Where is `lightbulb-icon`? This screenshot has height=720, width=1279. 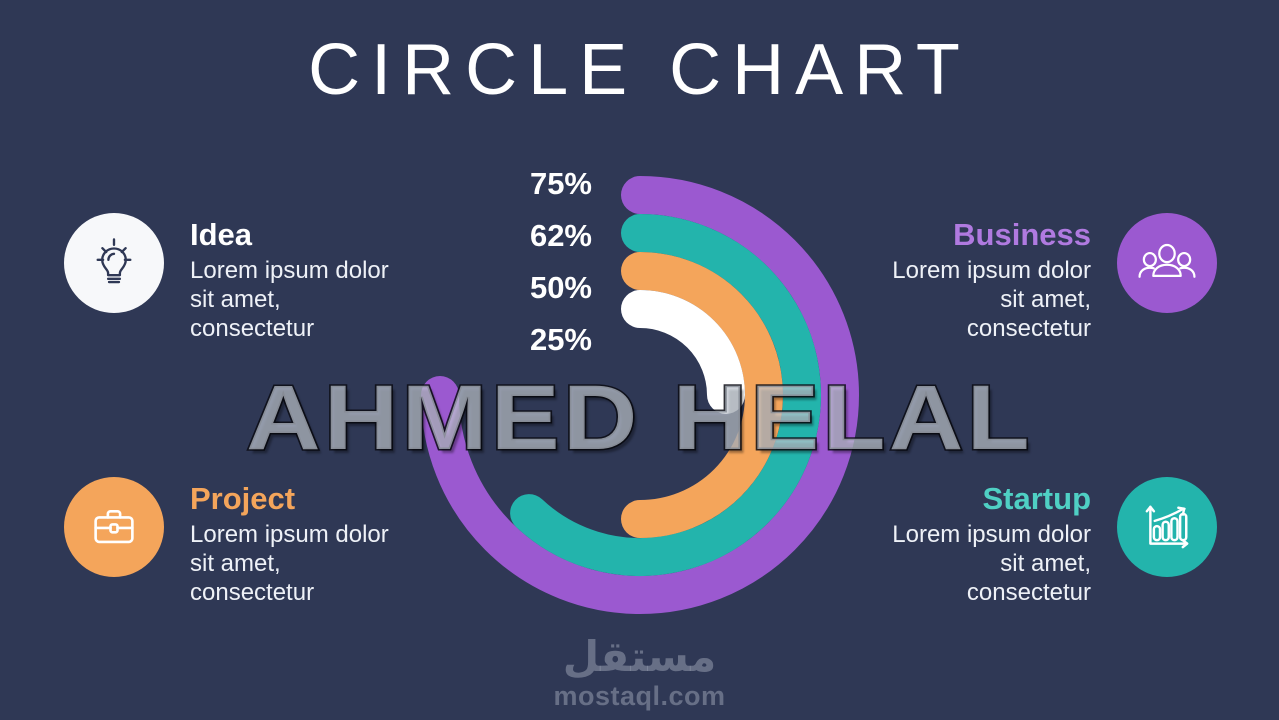 lightbulb-icon is located at coordinates (114, 261).